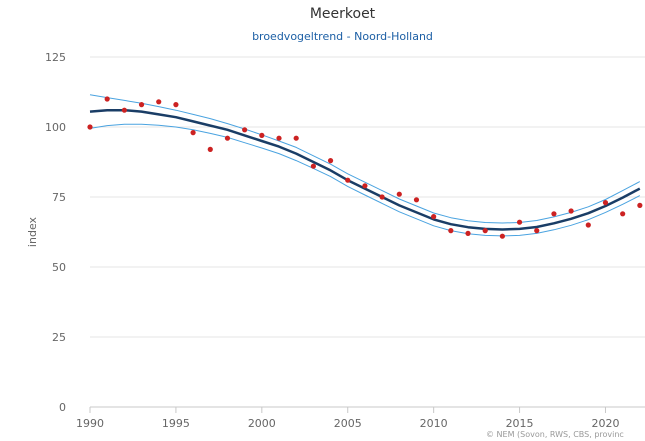 The image size is (645, 441). I want to click on y-axis-label: index, so click(32, 231).